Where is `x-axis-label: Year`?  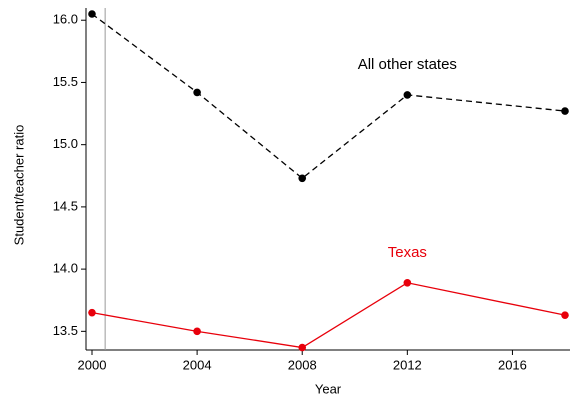
x-axis-label: Year is located at coordinates (328, 388).